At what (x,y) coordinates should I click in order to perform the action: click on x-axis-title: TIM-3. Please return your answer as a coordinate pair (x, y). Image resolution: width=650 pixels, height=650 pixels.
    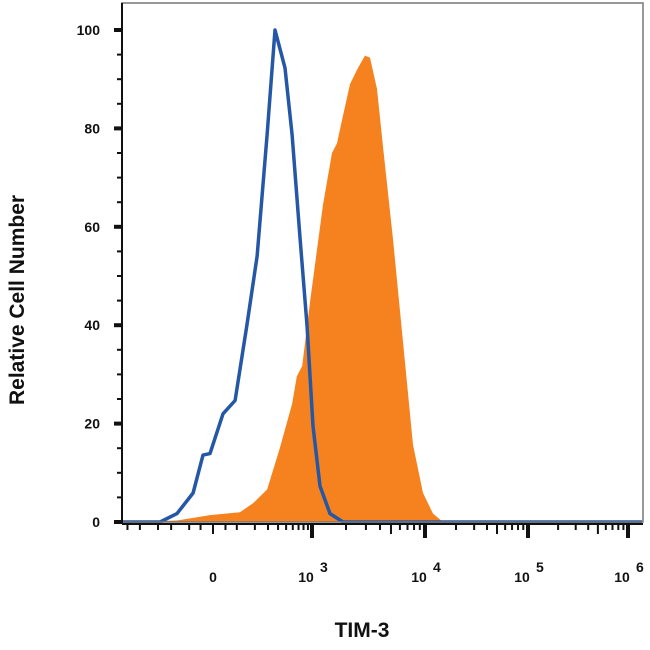
    Looking at the image, I should click on (362, 630).